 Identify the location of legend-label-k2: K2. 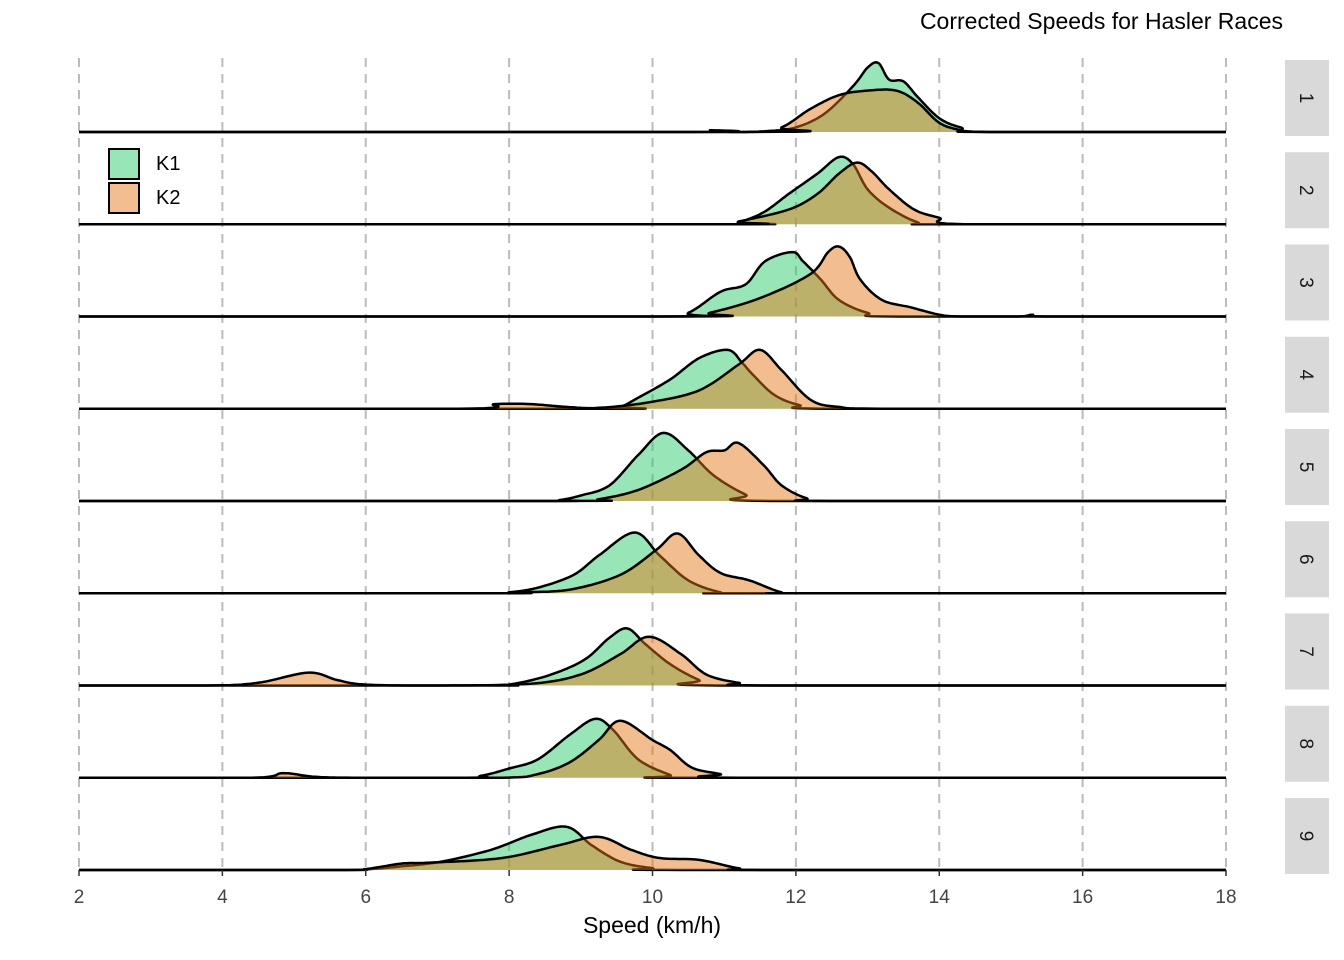
(168, 197).